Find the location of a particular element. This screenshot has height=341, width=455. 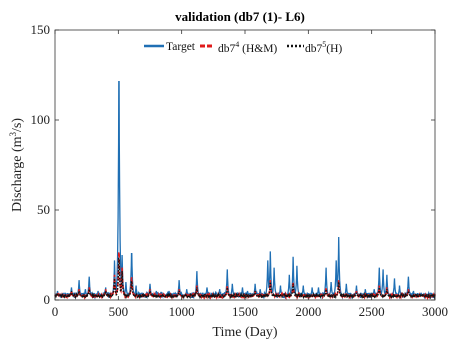

x-tick-label: 0 is located at coordinates (55, 311).